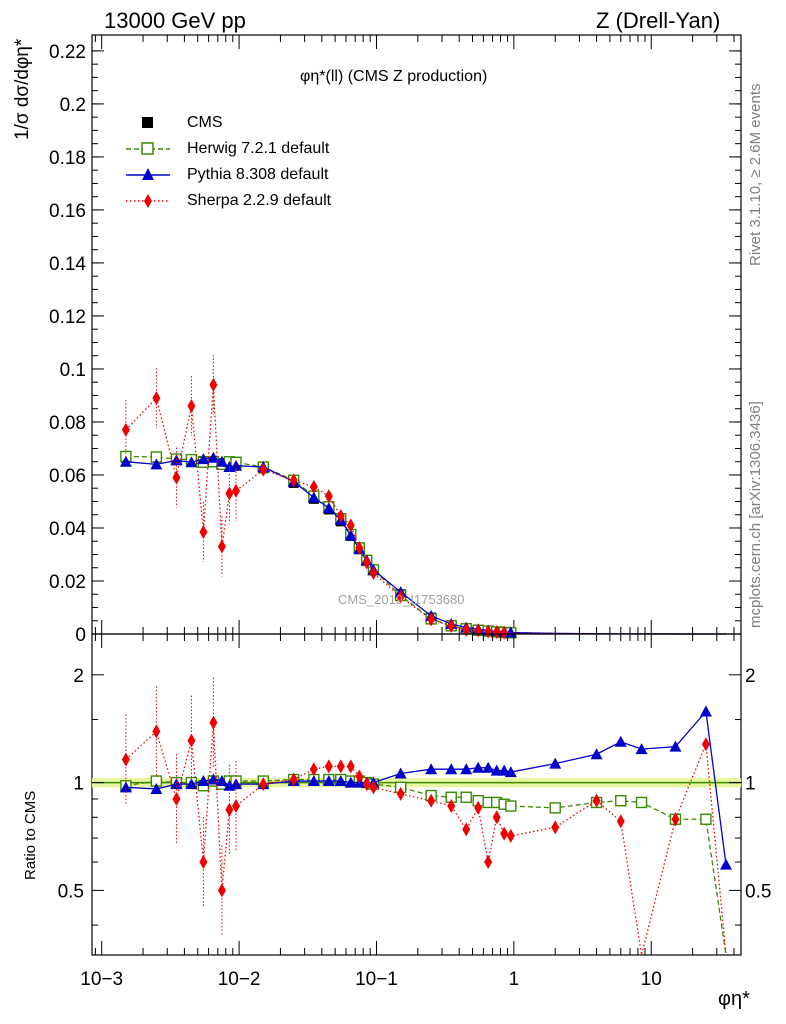  I want to click on legend-label-sherpa: Sherpa 2.2.9 default, so click(259, 200).